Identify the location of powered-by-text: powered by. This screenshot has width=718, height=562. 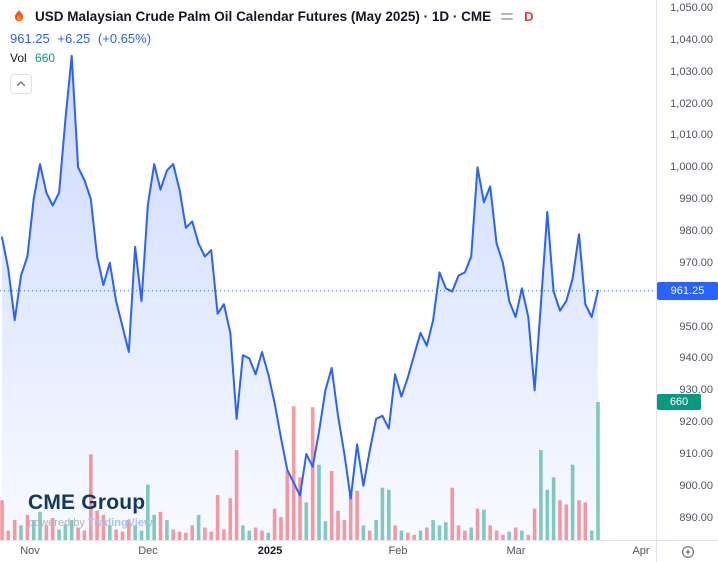
(58, 523).